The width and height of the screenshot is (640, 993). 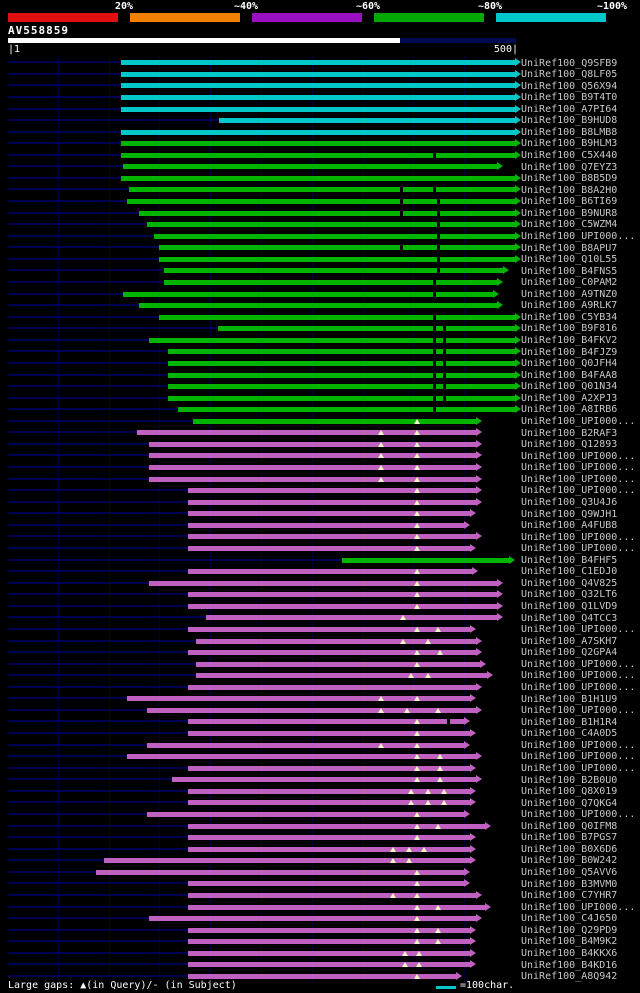 What do you see at coordinates (569, 259) in the screenshot?
I see `hit-label: UniRef100_Q10L55` at bounding box center [569, 259].